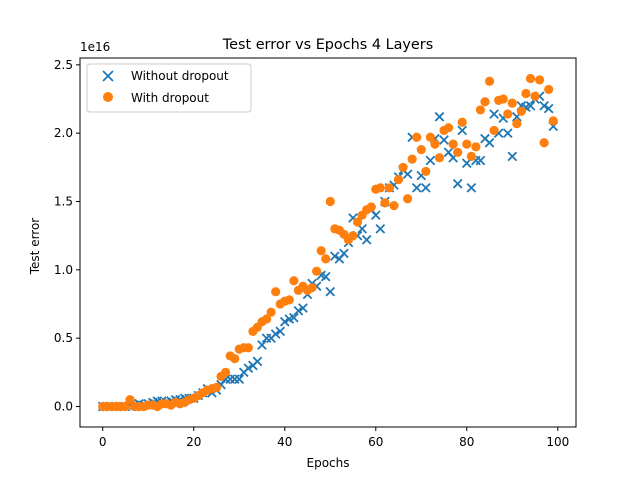  I want to click on y-tick-label: 1.5, so click(63, 202).